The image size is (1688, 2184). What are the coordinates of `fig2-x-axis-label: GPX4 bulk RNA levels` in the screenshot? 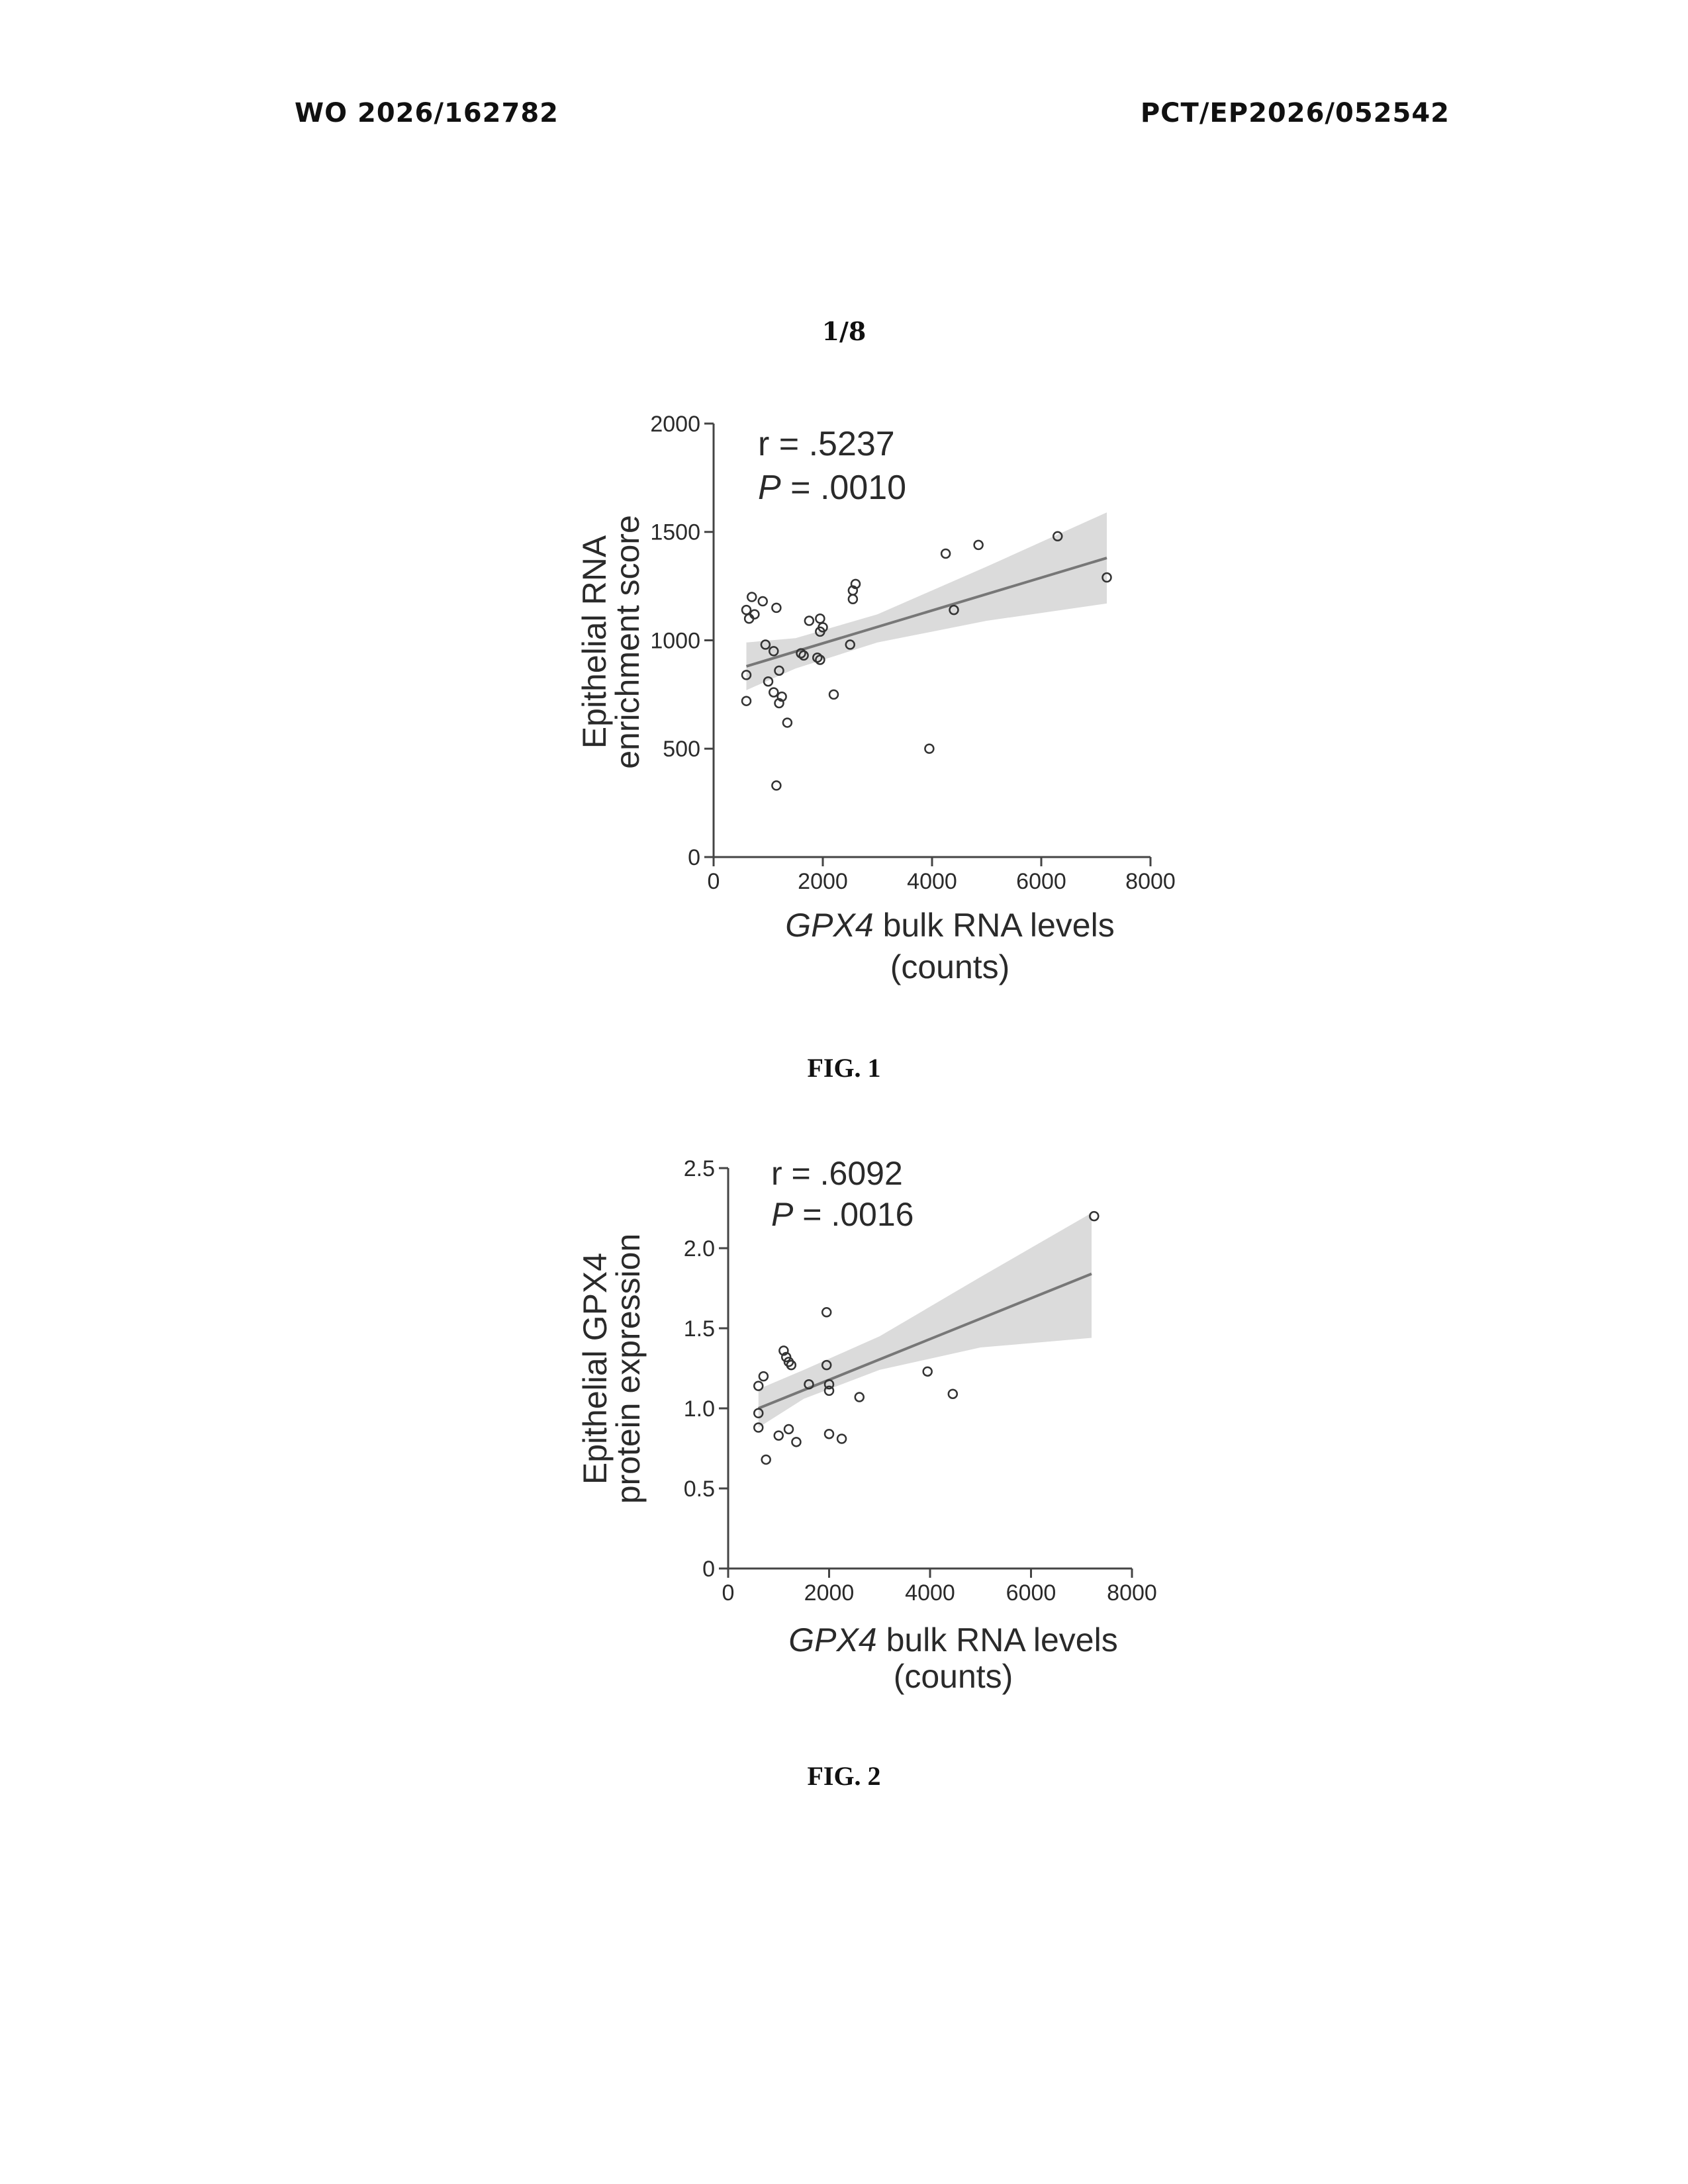 It's located at (952, 1640).